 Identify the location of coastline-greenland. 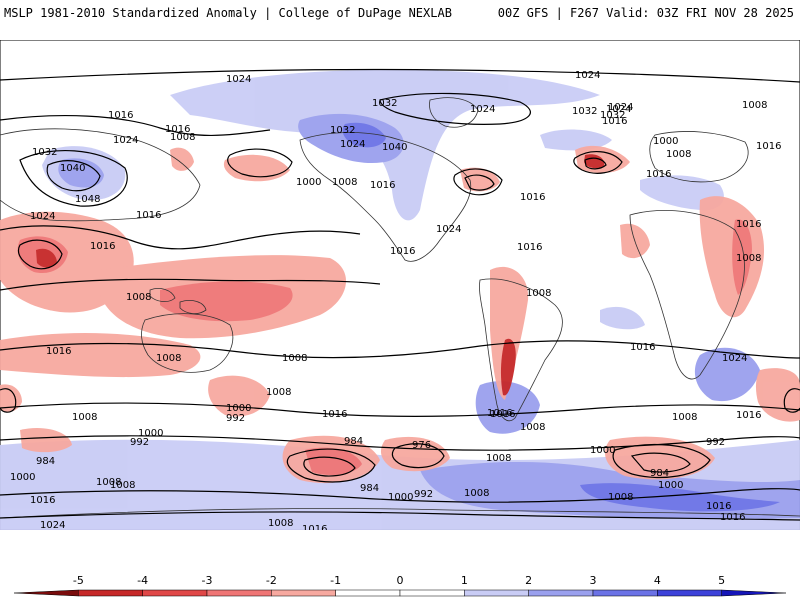
(454, 112).